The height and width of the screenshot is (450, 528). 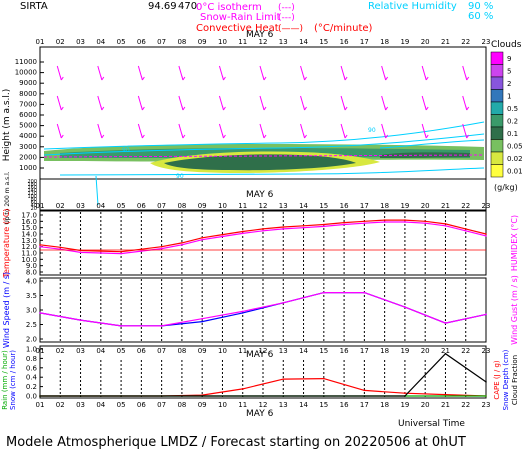 What do you see at coordinates (6, 243) in the screenshot?
I see `temperature-y-label: Temperature (°C)` at bounding box center [6, 243].